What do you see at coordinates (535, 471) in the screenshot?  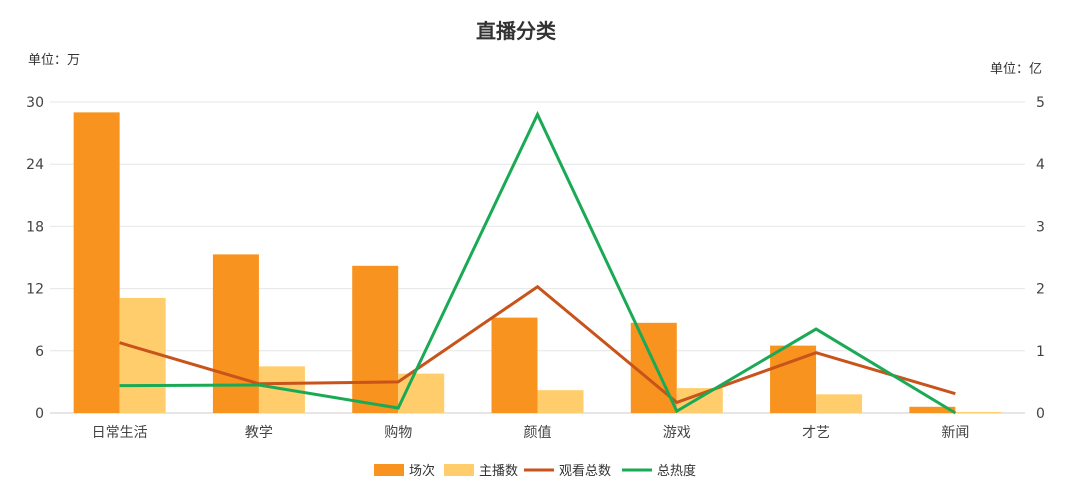 I see `legend: 场次 主播数 观看总数 总热度` at bounding box center [535, 471].